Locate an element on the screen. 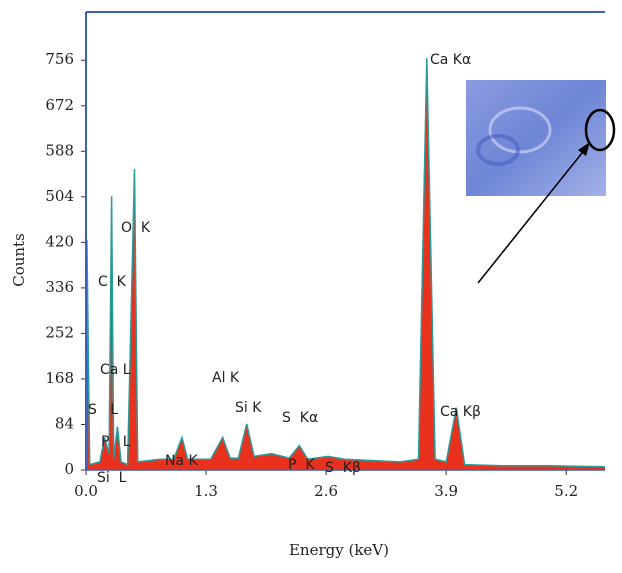 The width and height of the screenshot is (622, 573). y-tick-label: 420 is located at coordinates (59, 241).